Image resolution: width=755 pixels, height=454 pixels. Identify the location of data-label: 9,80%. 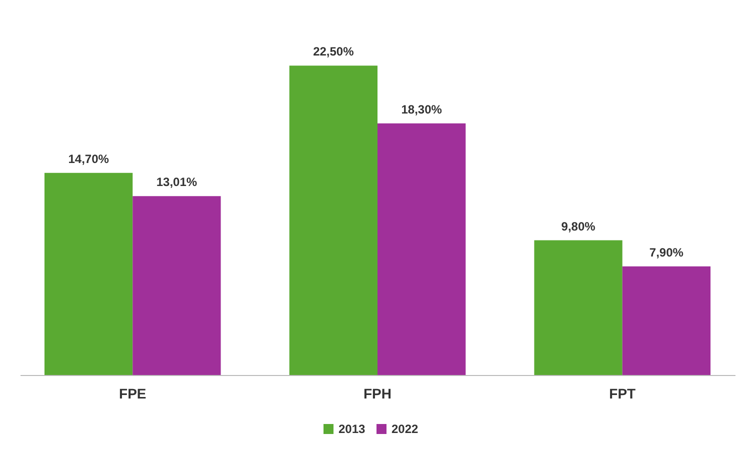
(578, 226).